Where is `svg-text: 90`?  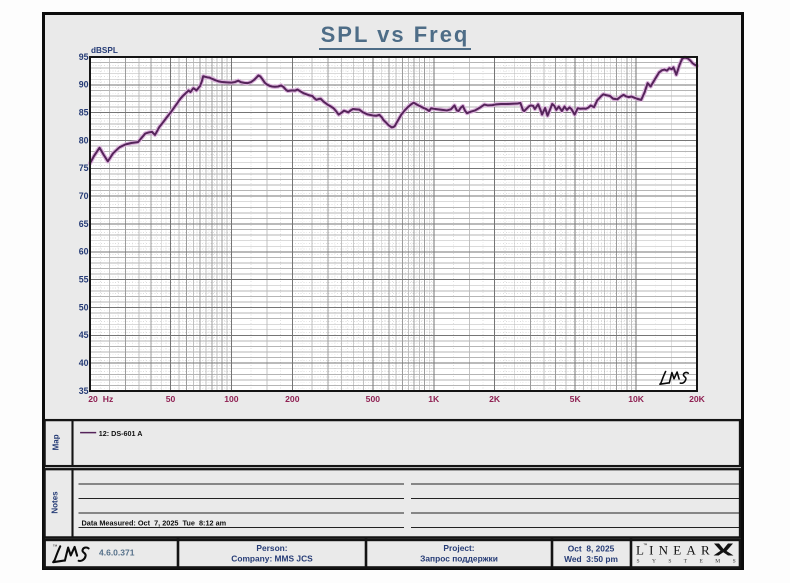
svg-text: 90 is located at coordinates (84, 85).